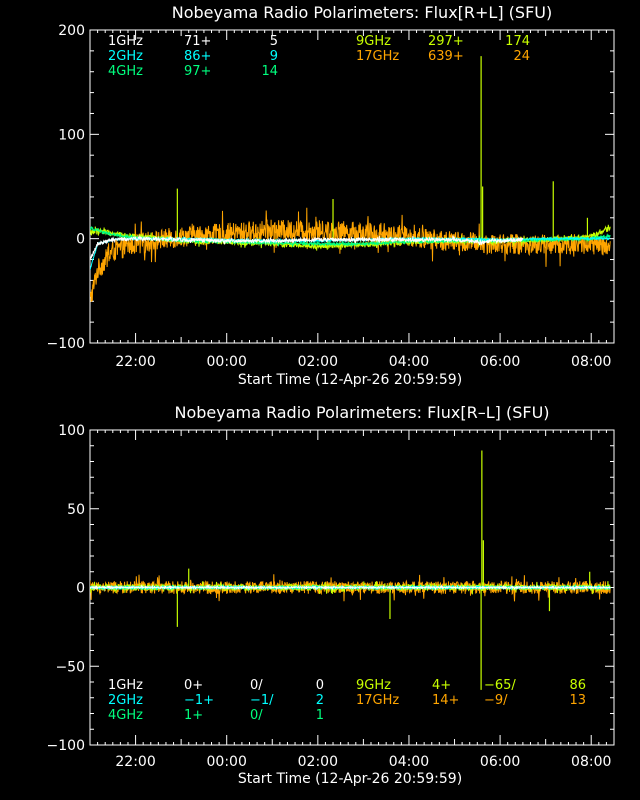 Image resolution: width=640 pixels, height=800 pixels. Describe the element at coordinates (500, 685) in the screenshot. I see `legend-ratio: −65/` at that location.